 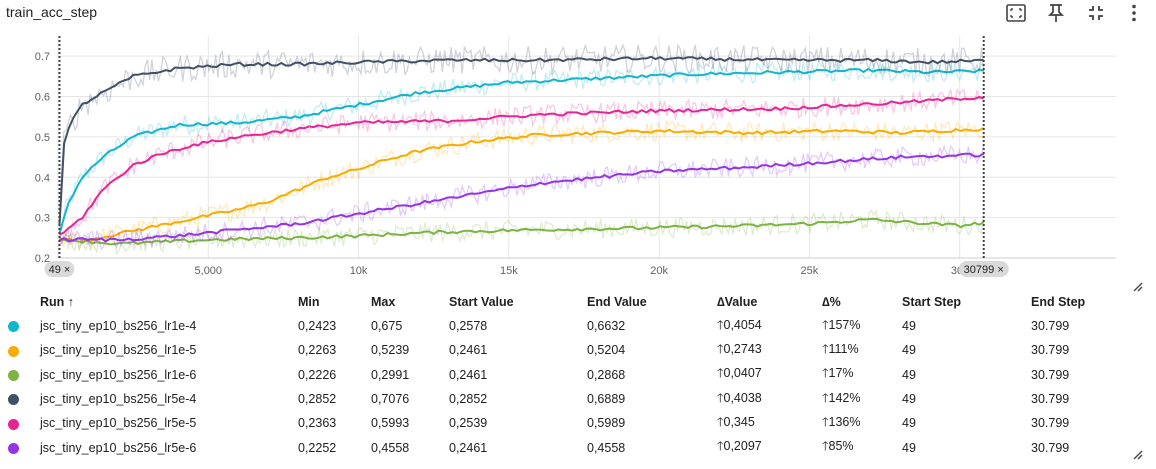 I want to click on cell-max: 0,5993, so click(x=390, y=423).